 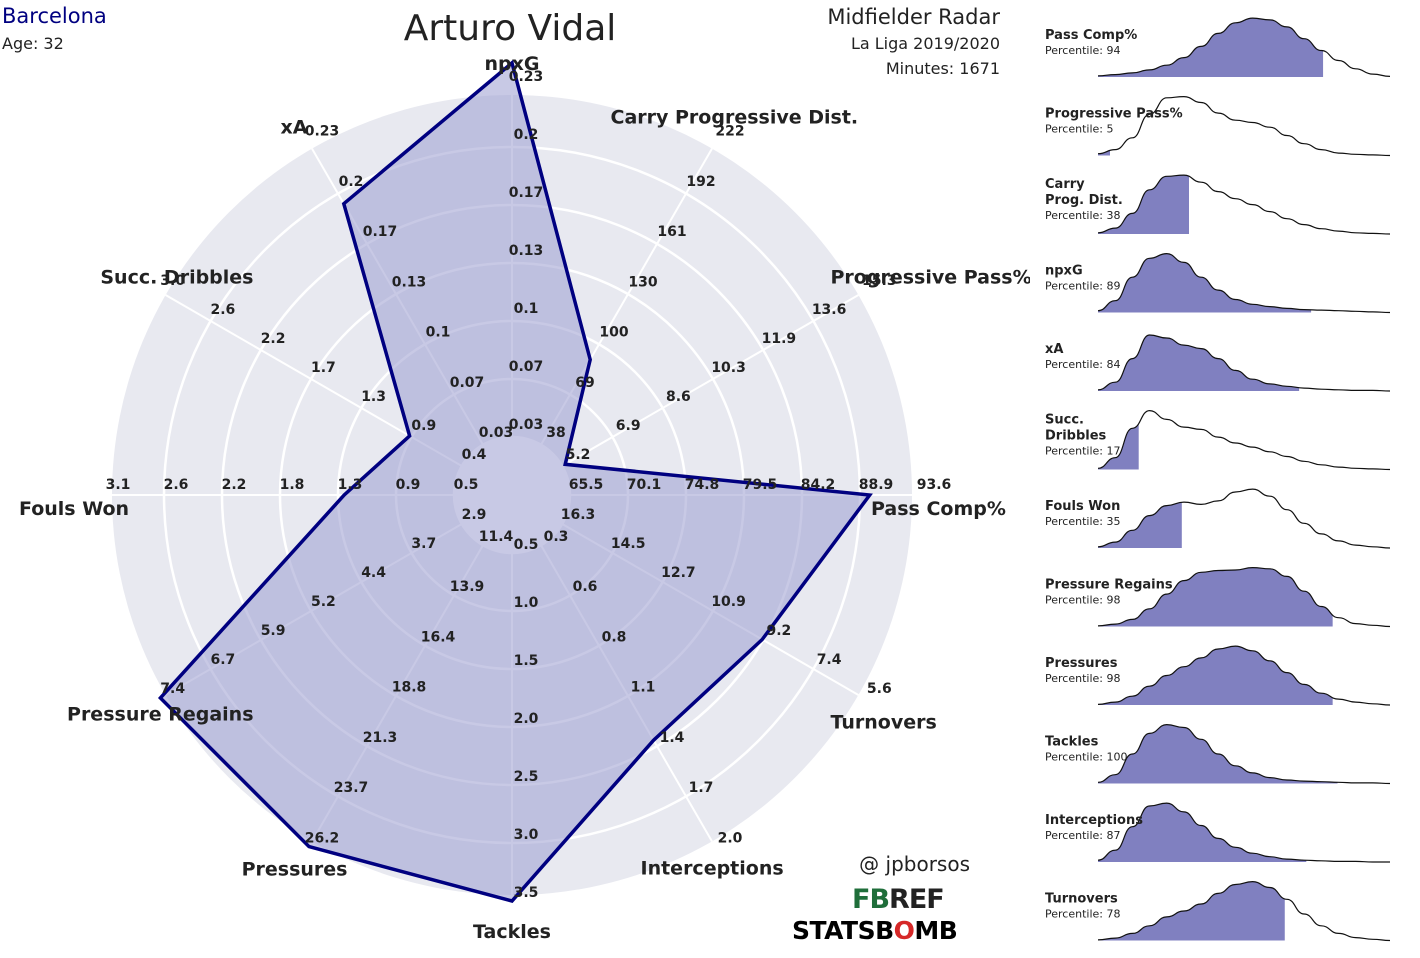 I want to click on radar-title: Midfielder Radar, so click(x=913, y=17).